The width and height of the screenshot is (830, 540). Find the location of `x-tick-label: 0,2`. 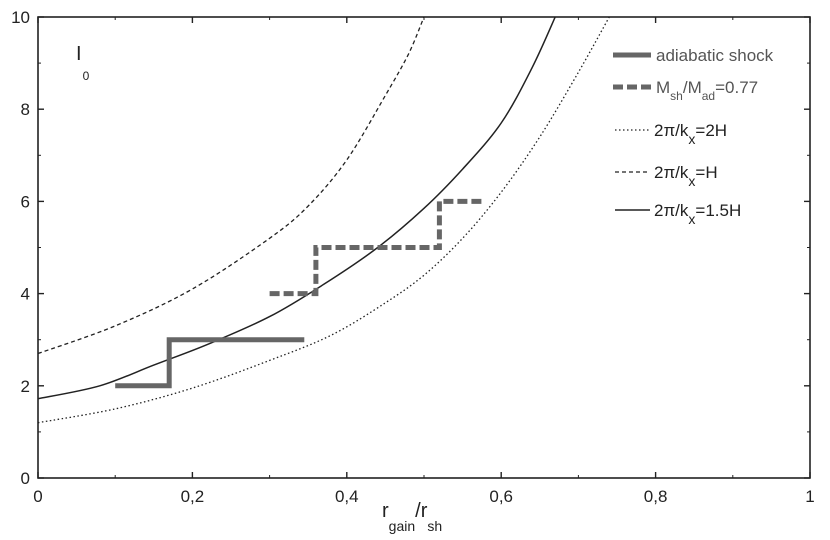

x-tick-label: 0,2 is located at coordinates (193, 496).